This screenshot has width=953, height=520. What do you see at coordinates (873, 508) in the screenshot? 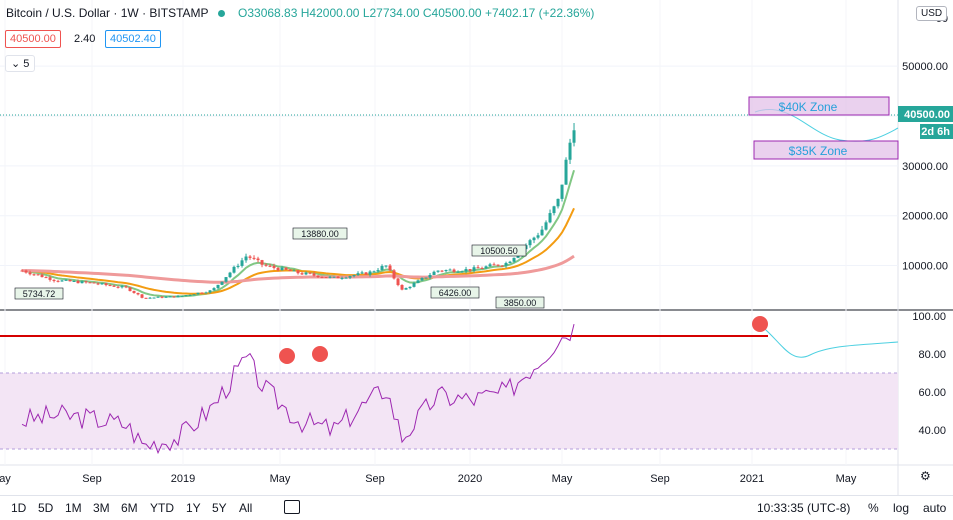
I see `percent-toggle: %` at bounding box center [873, 508].